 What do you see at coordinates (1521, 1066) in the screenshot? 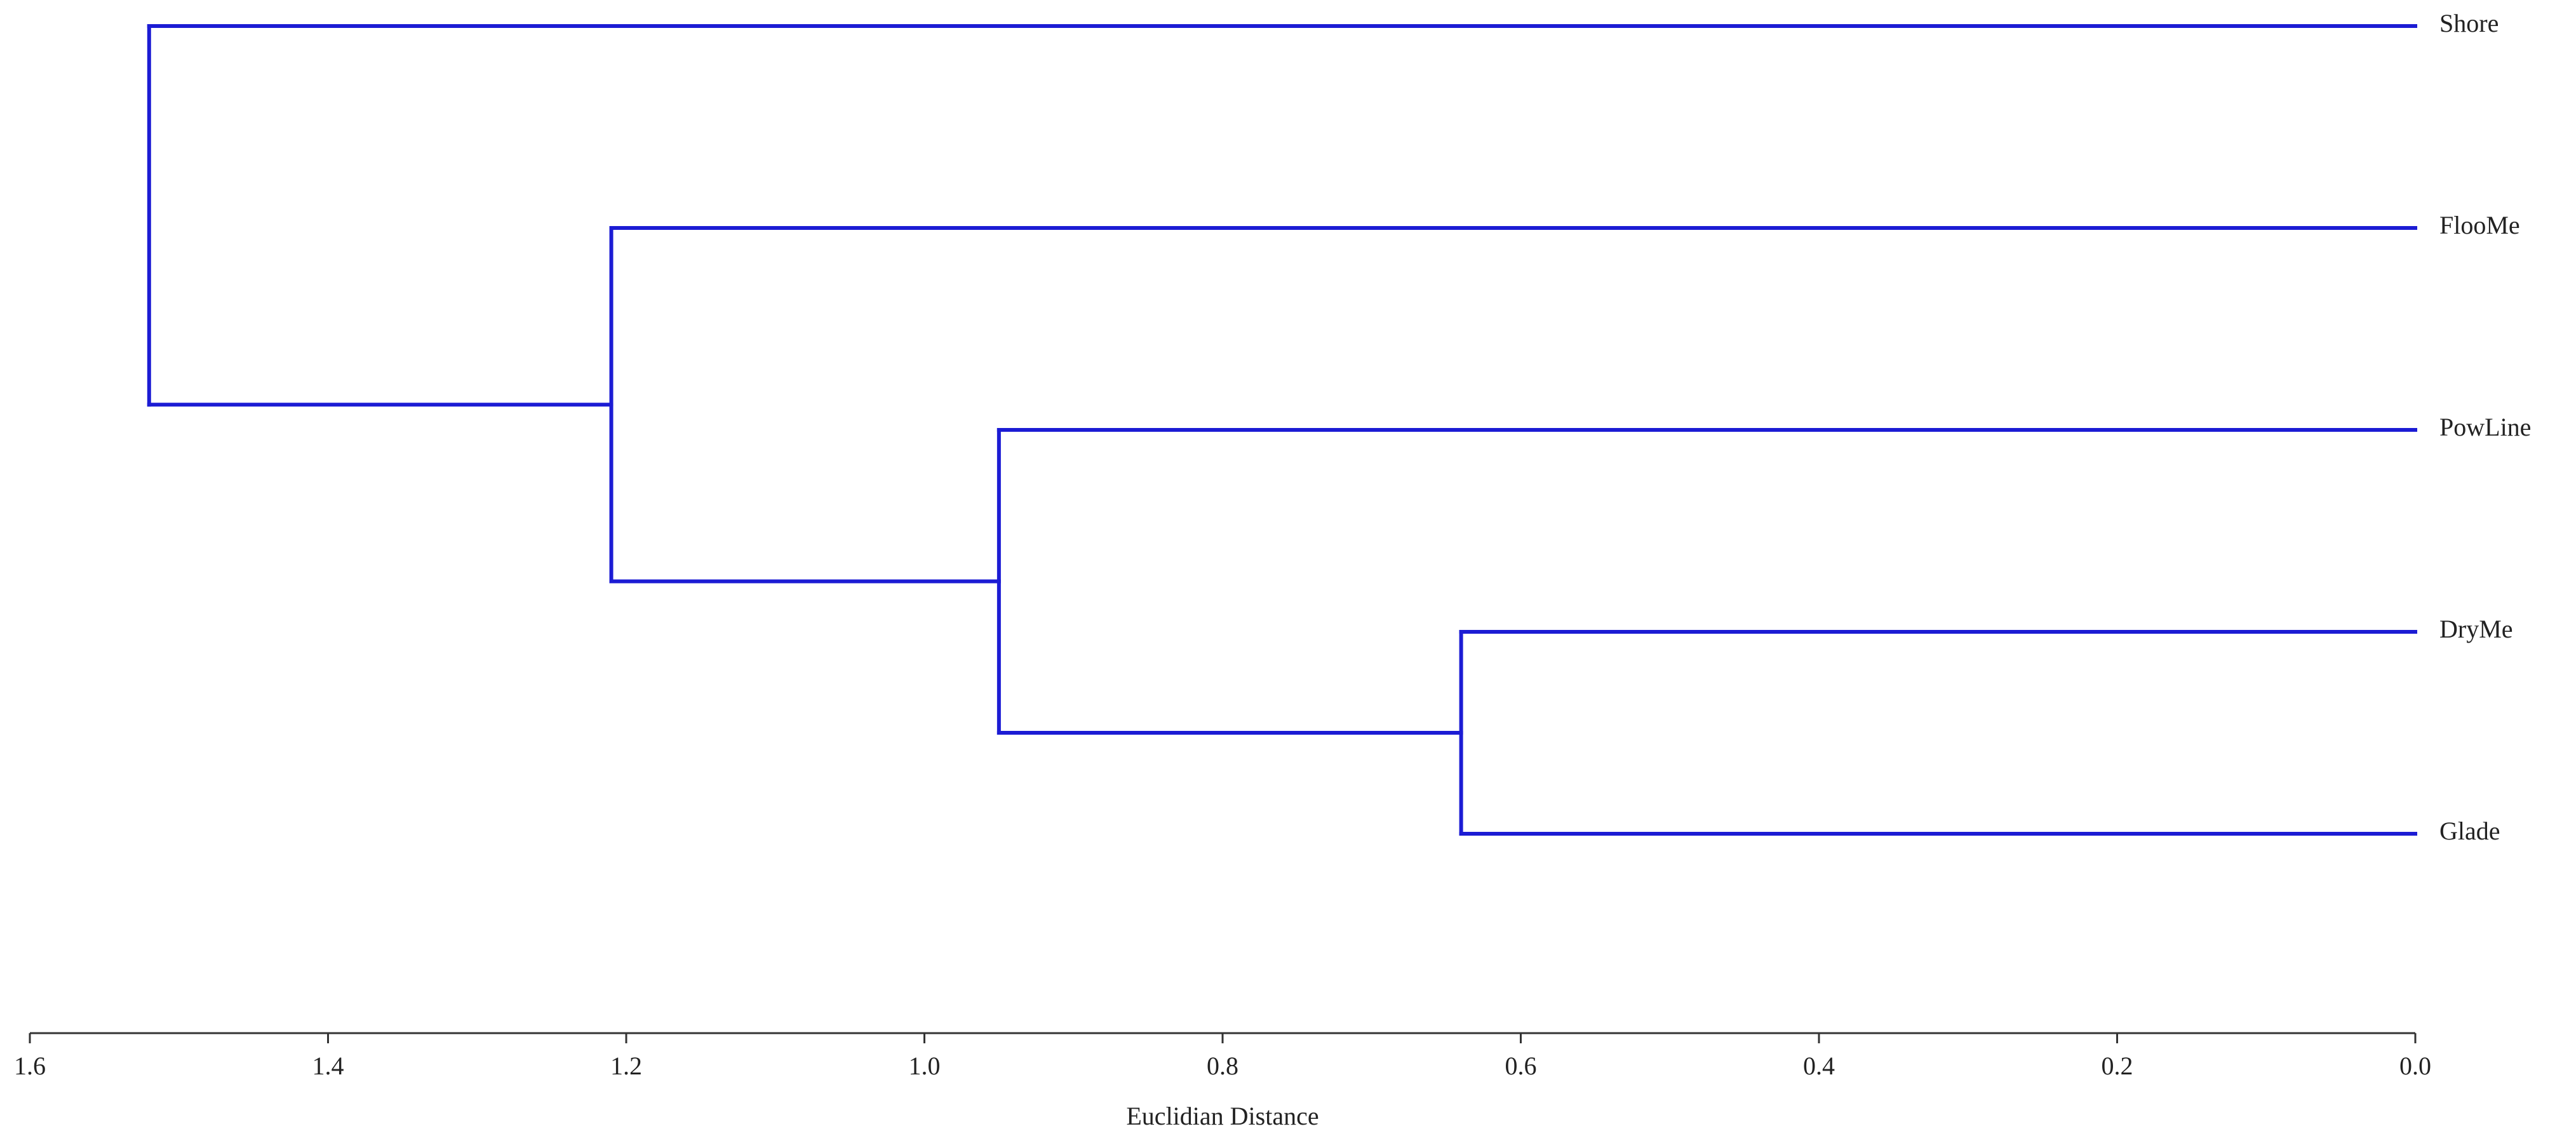
I see `x-tick-label: 0.6` at bounding box center [1521, 1066].